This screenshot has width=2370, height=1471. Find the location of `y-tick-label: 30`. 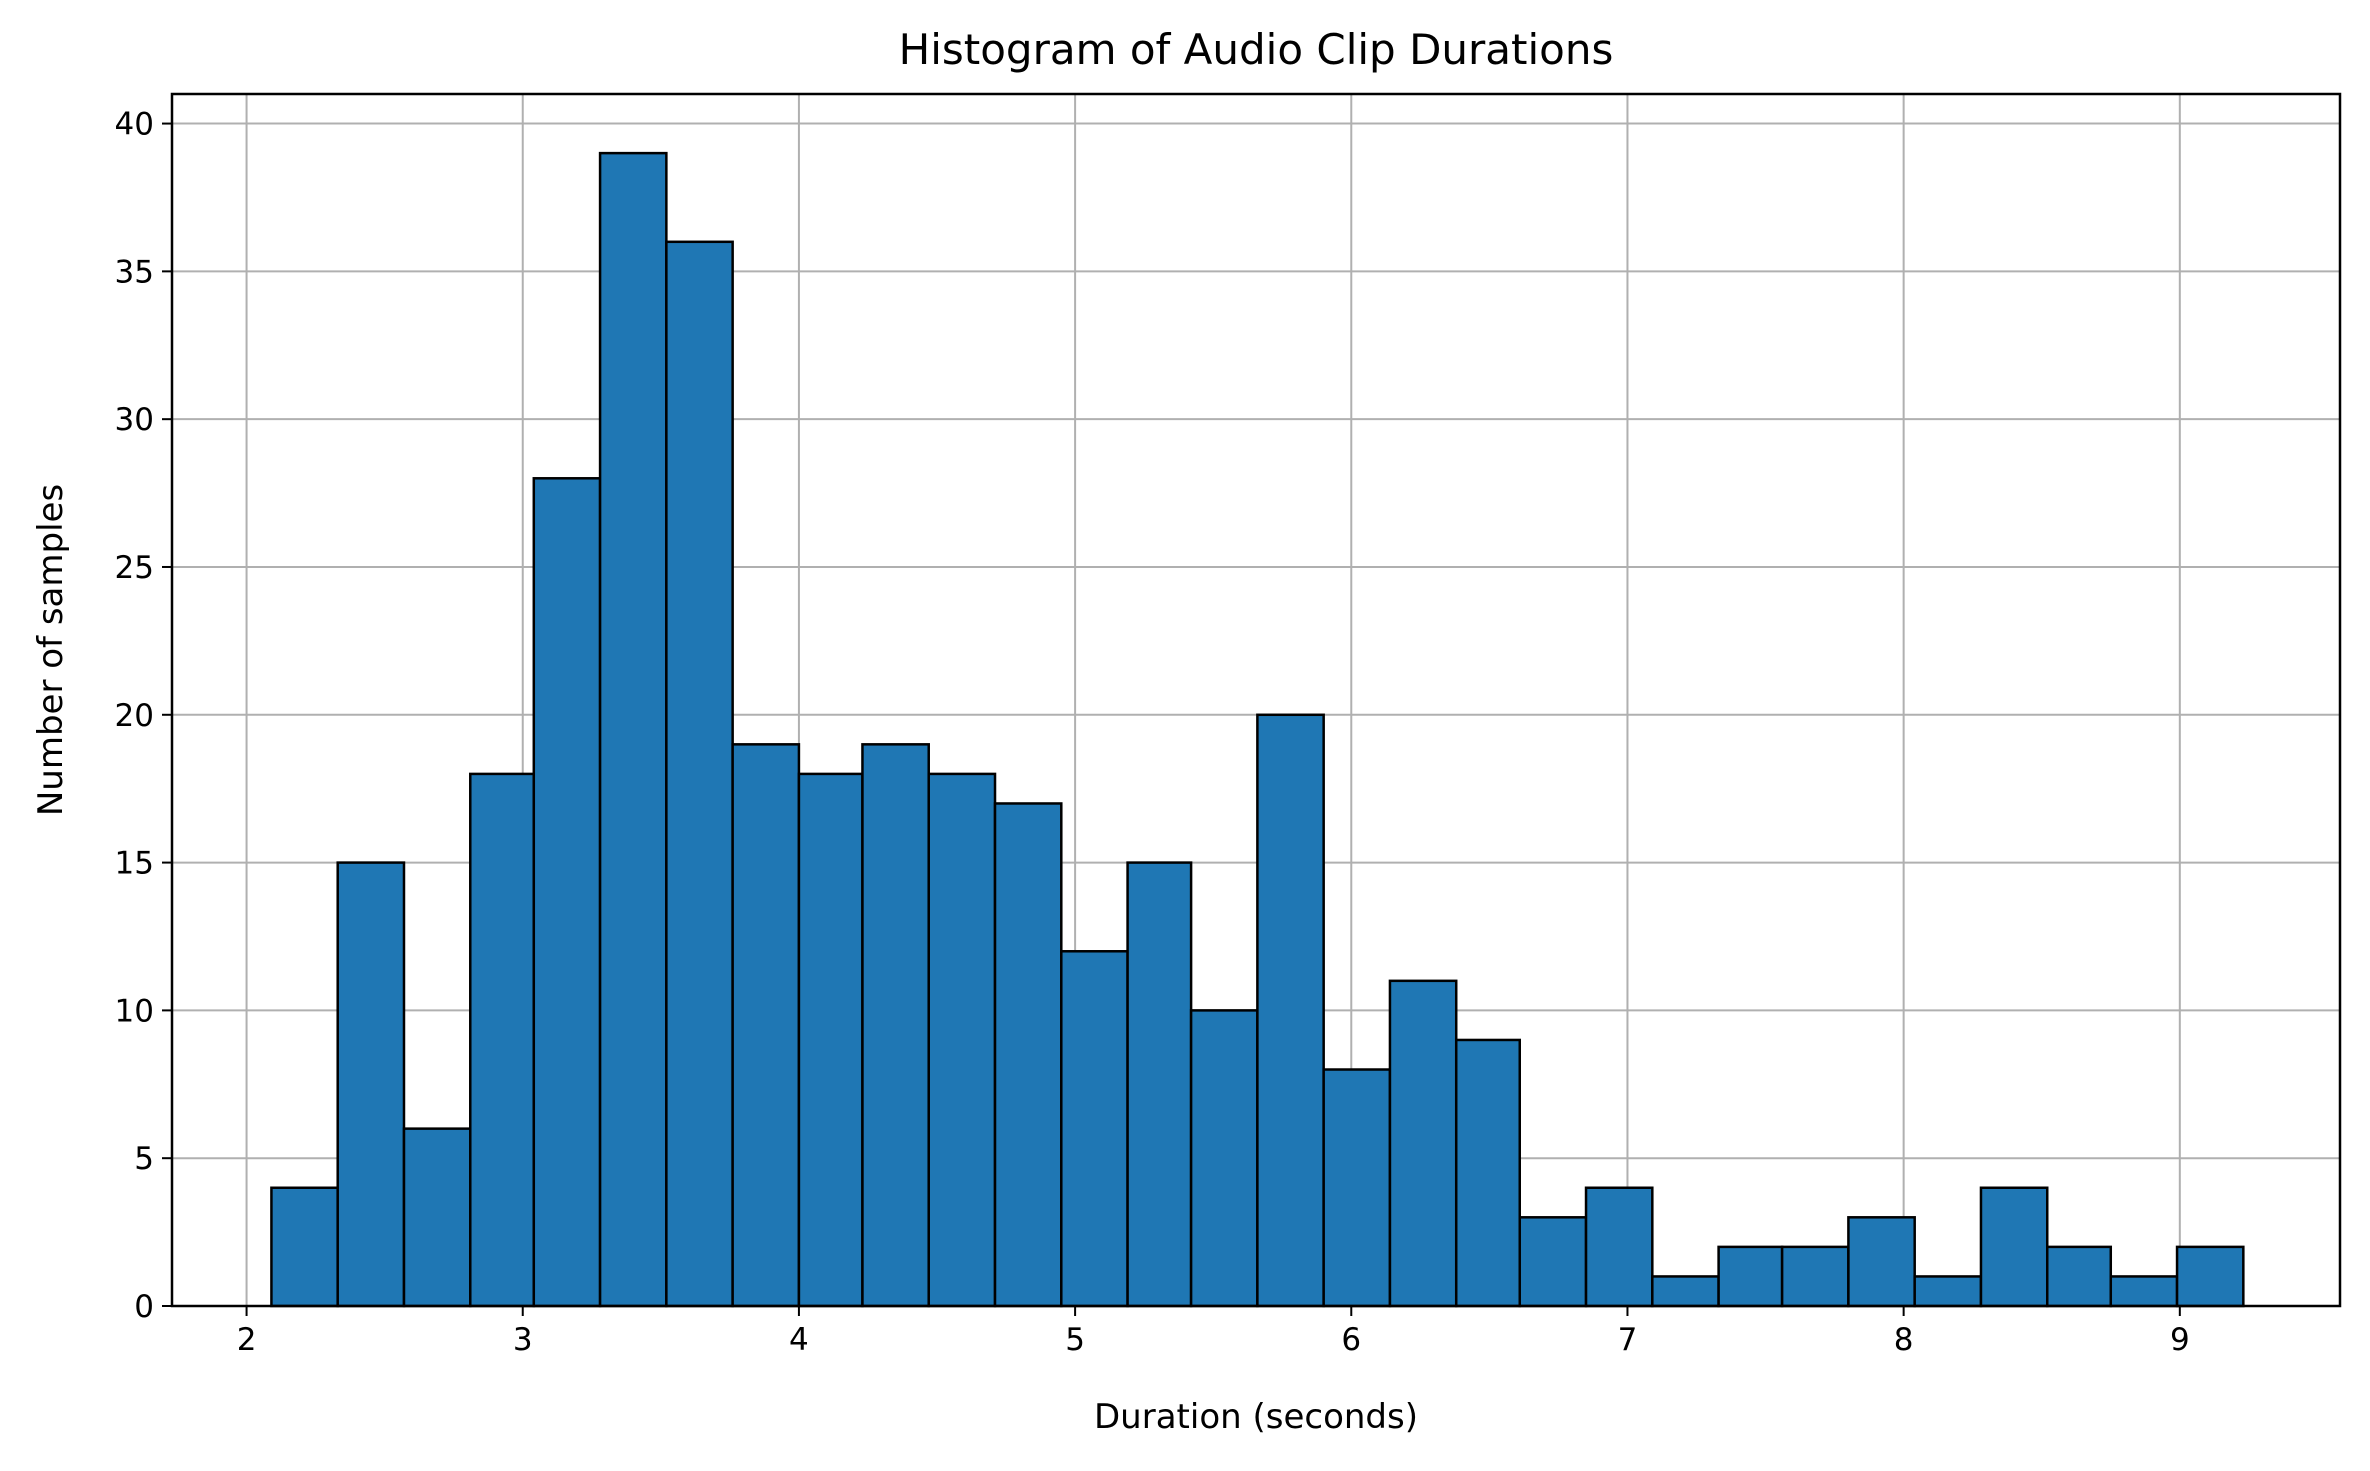

y-tick-label: 30 is located at coordinates (134, 420).